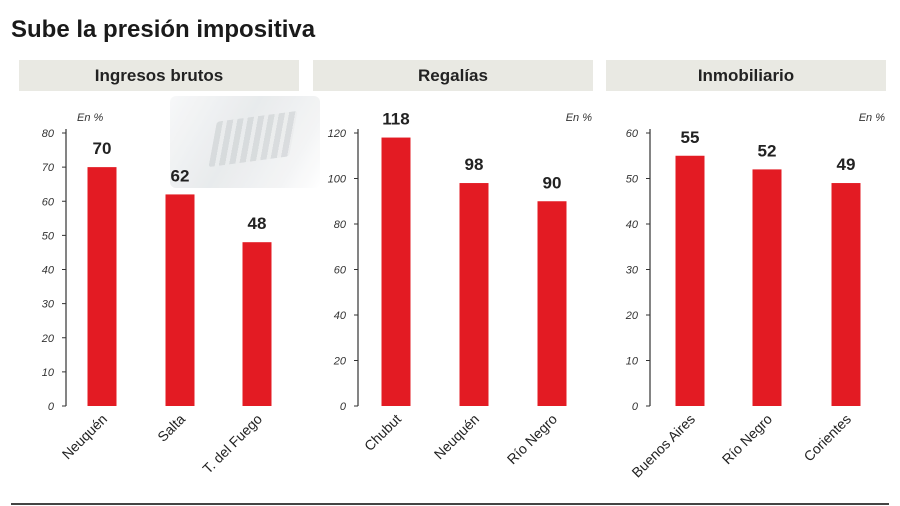 This screenshot has height=506, width=900. I want to click on data-label: 98, so click(474, 164).